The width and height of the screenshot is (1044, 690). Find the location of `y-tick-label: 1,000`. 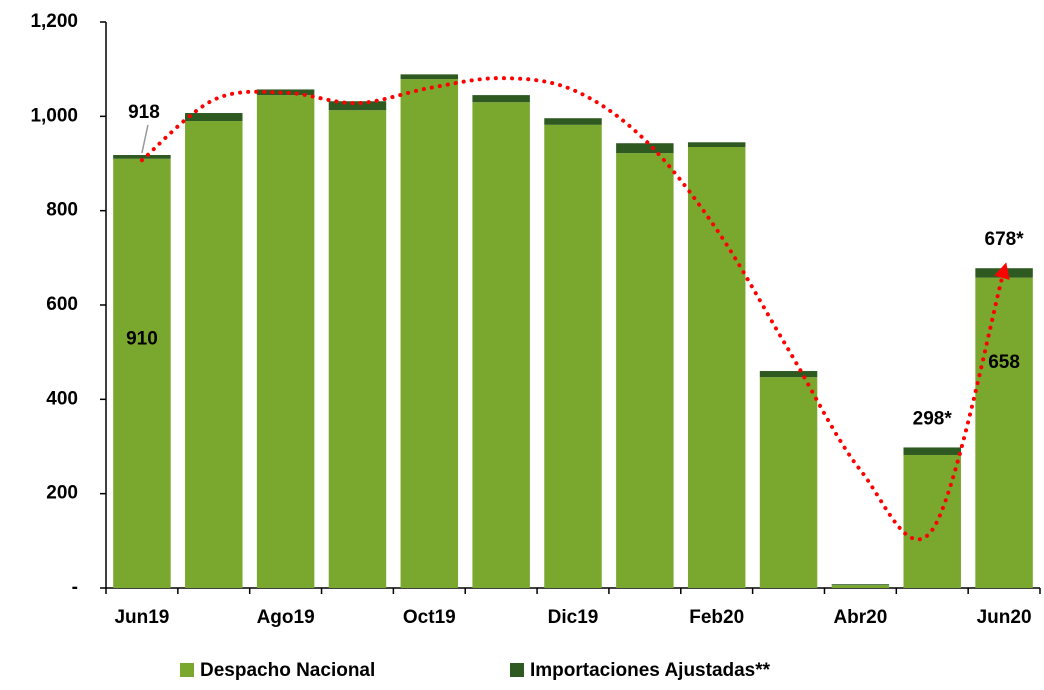

y-tick-label: 1,000 is located at coordinates (54, 115).